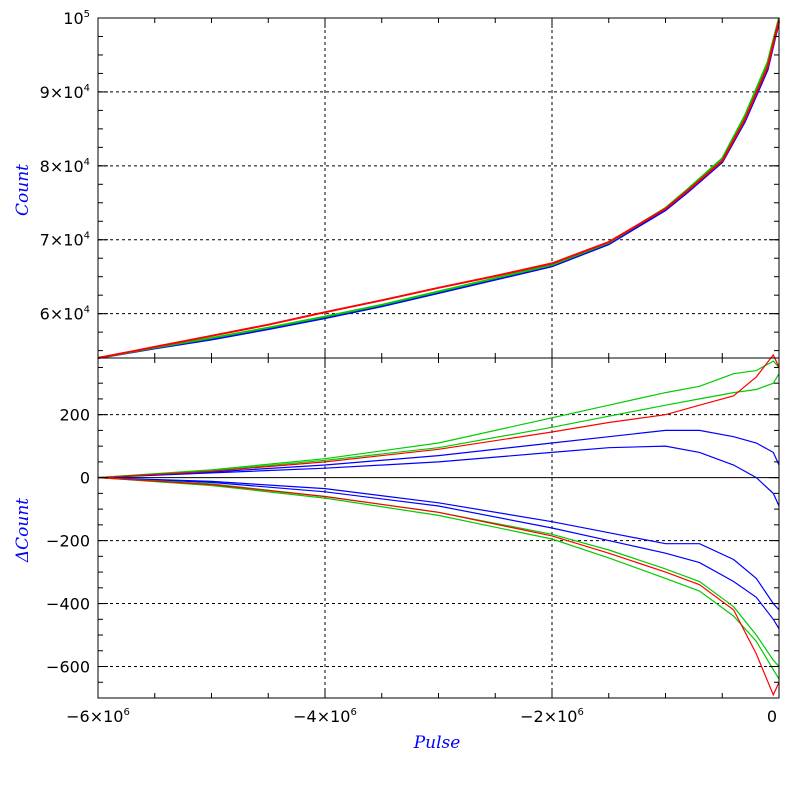 This screenshot has height=802, width=797. Describe the element at coordinates (65, 314) in the screenshot. I see `y-tick-label: 6×104` at that location.